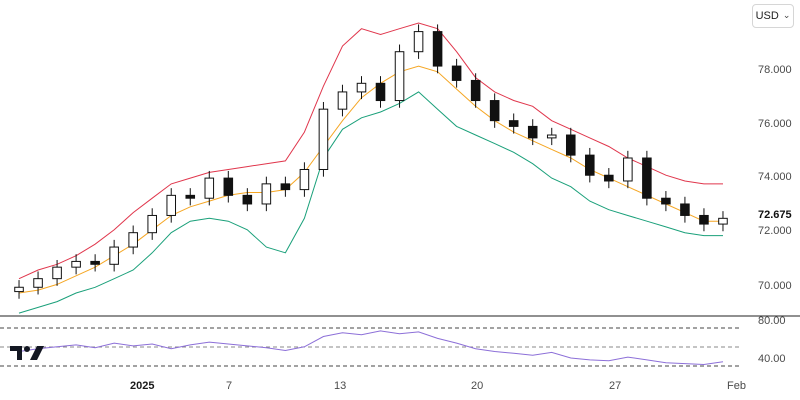 The height and width of the screenshot is (400, 800). I want to click on last-price-label: 72.675, so click(775, 215).